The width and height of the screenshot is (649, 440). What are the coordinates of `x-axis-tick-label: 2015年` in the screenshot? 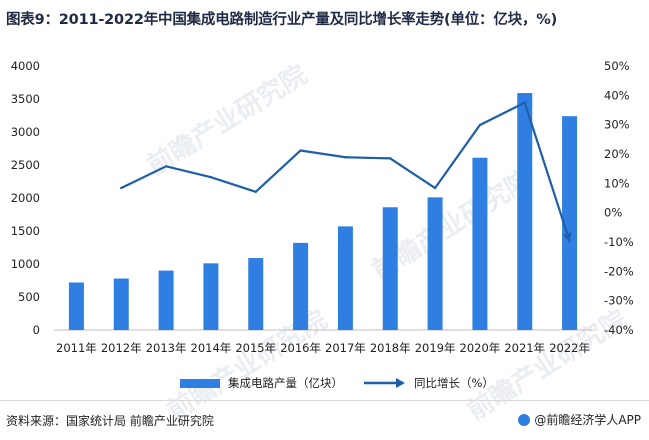 It's located at (255, 348).